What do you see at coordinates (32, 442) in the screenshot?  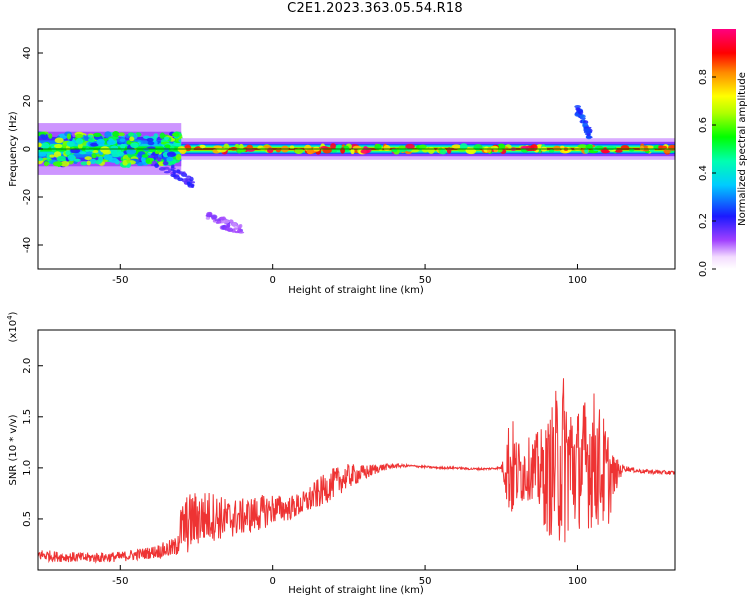 I see `snr-y-axis: 0.5 1.0 1.5 2.0` at bounding box center [32, 442].